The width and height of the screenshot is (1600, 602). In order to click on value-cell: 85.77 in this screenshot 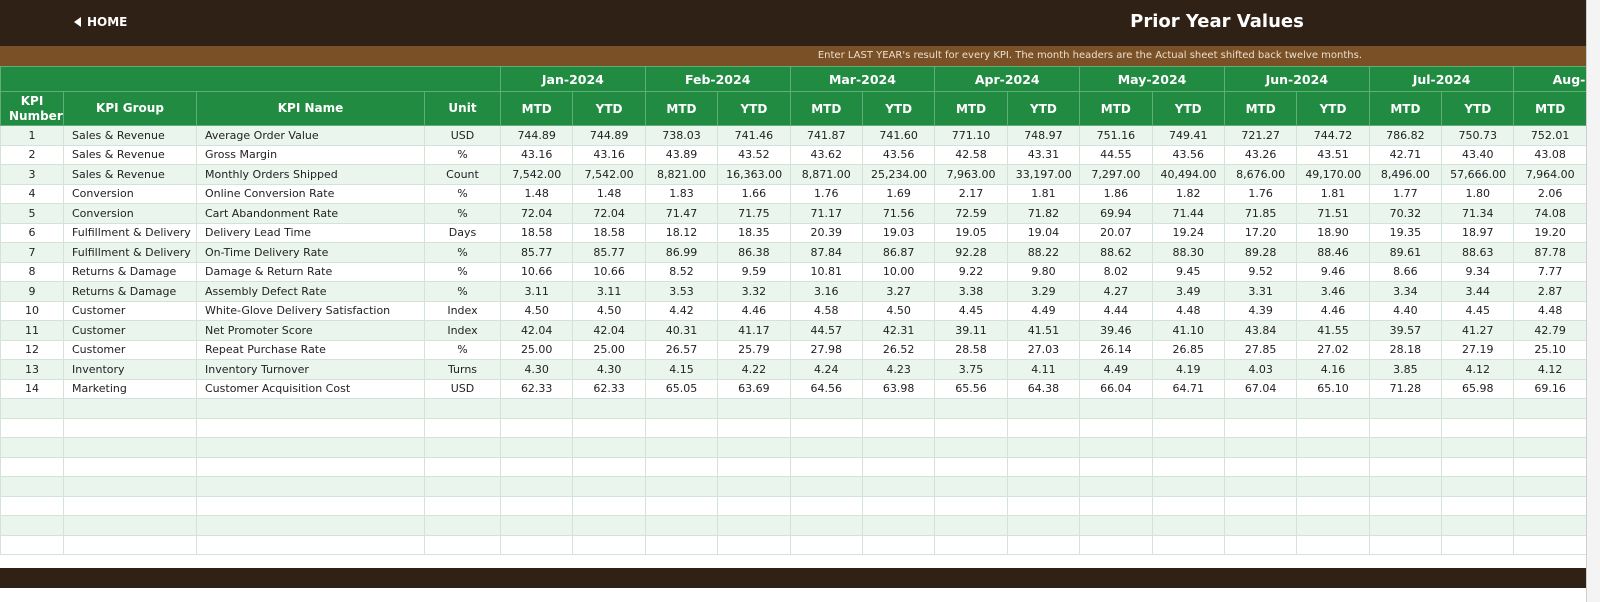, I will do `click(609, 252)`.